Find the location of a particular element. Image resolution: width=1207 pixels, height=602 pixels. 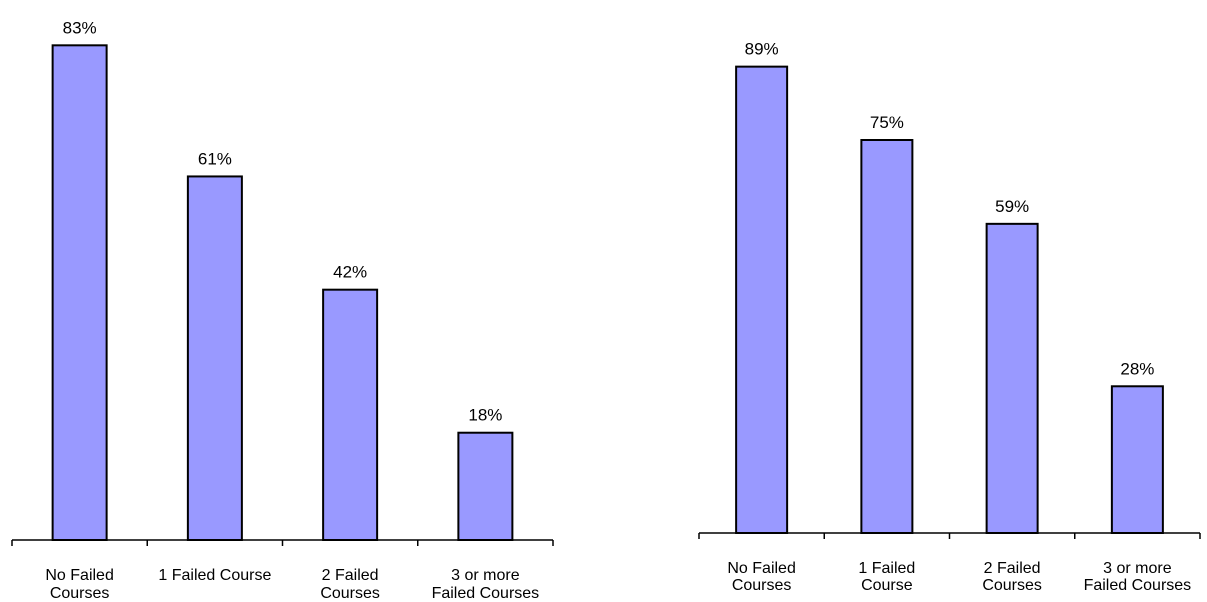

data-label-1: 83% is located at coordinates (80, 27).